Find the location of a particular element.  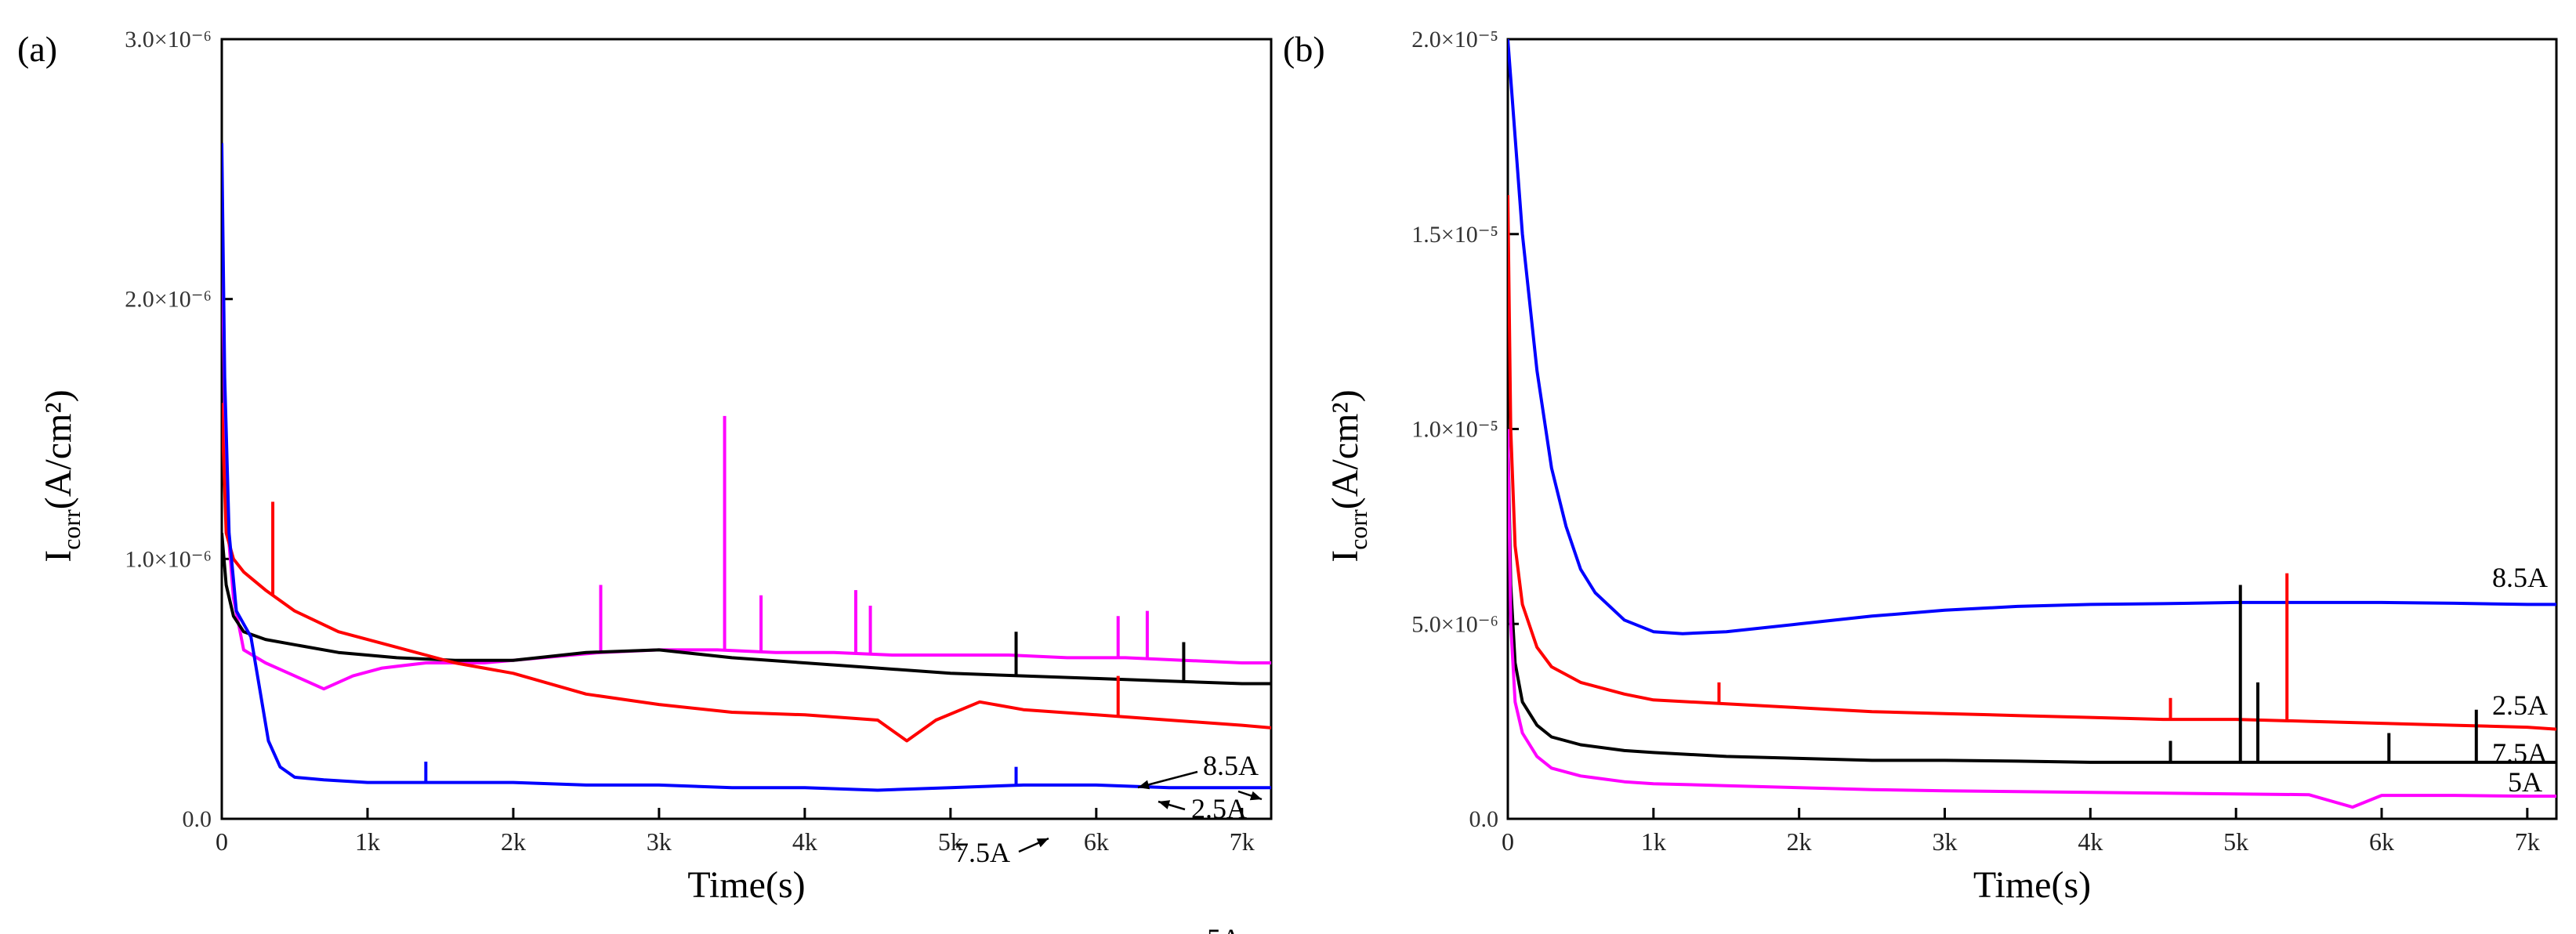

y-tick-label: 1.5×10⁻⁵ is located at coordinates (1454, 235).